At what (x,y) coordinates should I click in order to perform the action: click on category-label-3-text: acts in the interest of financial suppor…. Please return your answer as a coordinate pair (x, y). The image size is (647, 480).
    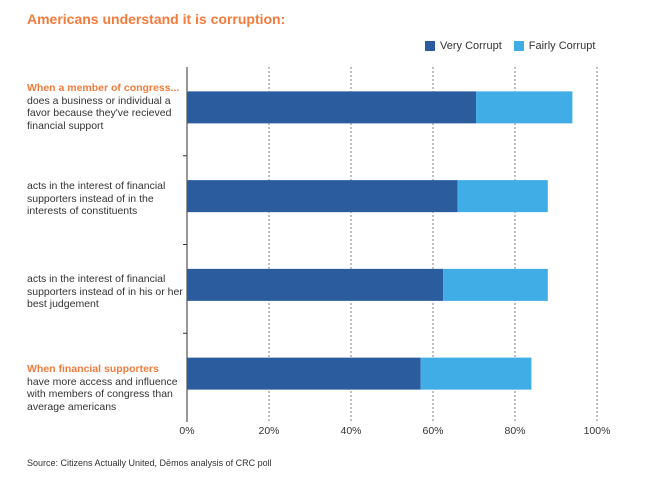
    Looking at the image, I should click on (105, 291).